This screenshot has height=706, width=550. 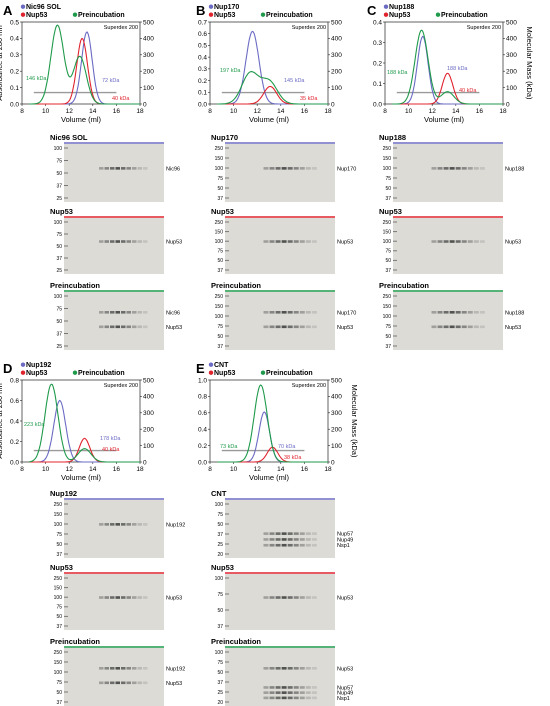 I want to click on legend-entry: Preincubation, so click(x=289, y=373).